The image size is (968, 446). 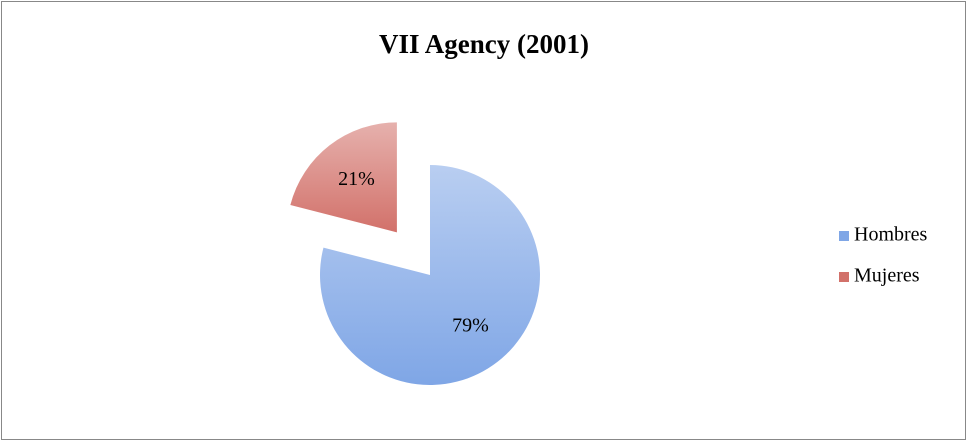 What do you see at coordinates (891, 235) in the screenshot?
I see `legend-label: Hombres` at bounding box center [891, 235].